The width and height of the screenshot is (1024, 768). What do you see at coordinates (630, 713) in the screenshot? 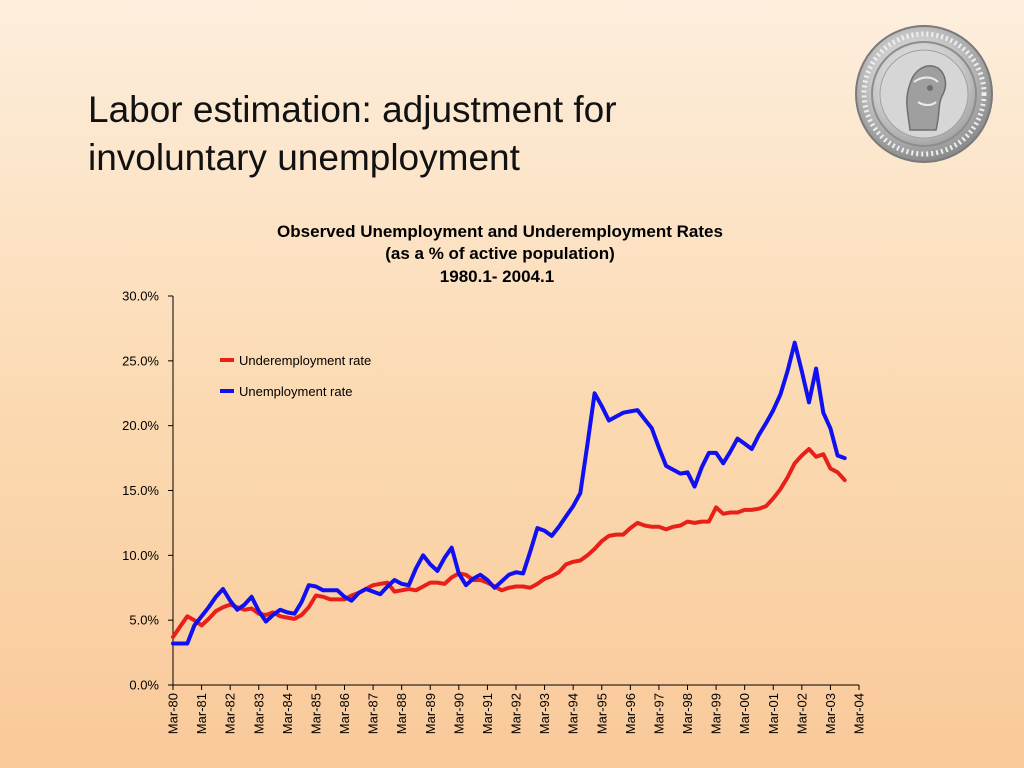
I see `x-tick-label: Mar-96` at bounding box center [630, 713].